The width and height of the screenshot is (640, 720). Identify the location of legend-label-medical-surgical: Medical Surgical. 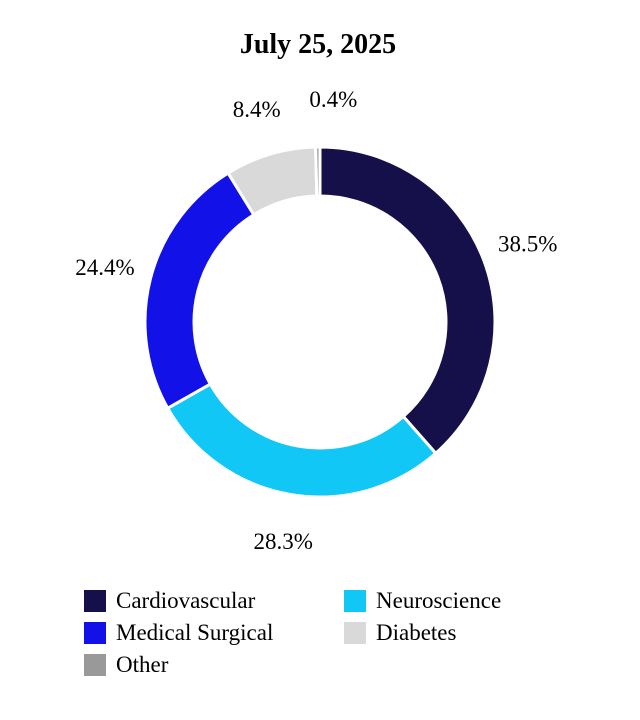
(195, 632).